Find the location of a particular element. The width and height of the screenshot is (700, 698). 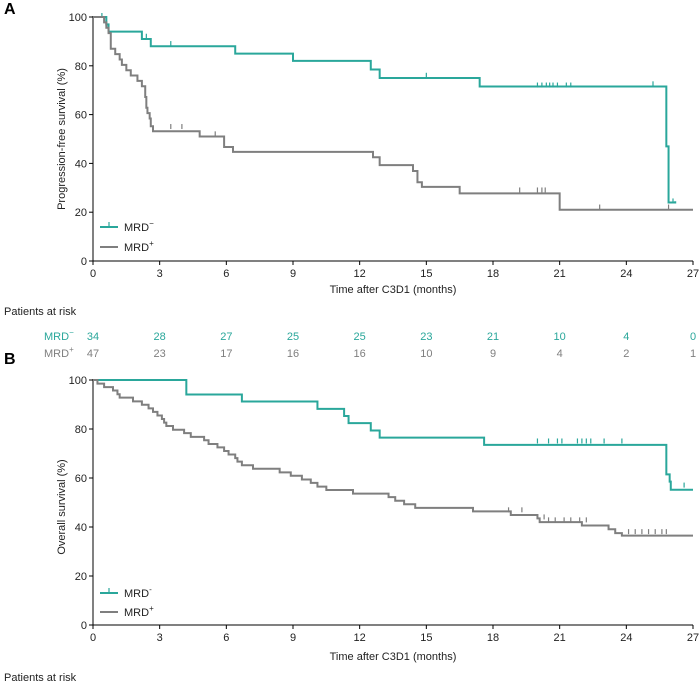

risk-count: 34 is located at coordinates (93, 337).